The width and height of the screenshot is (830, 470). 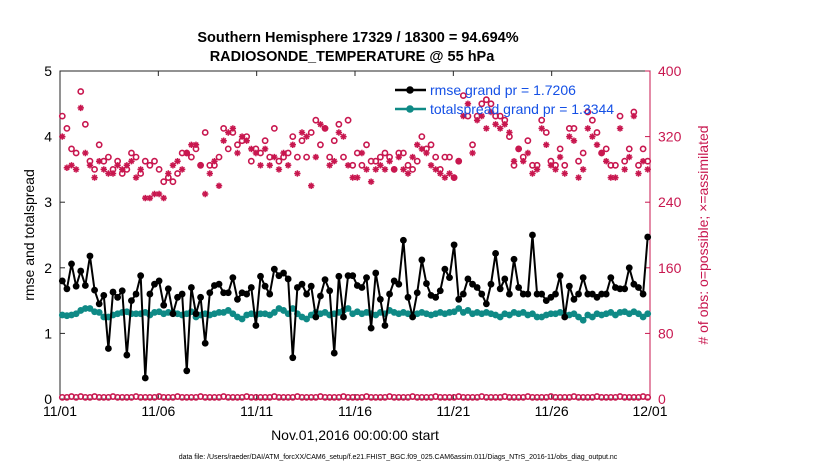 I want to click on y-left-tick-label: 5, so click(x=48, y=71).